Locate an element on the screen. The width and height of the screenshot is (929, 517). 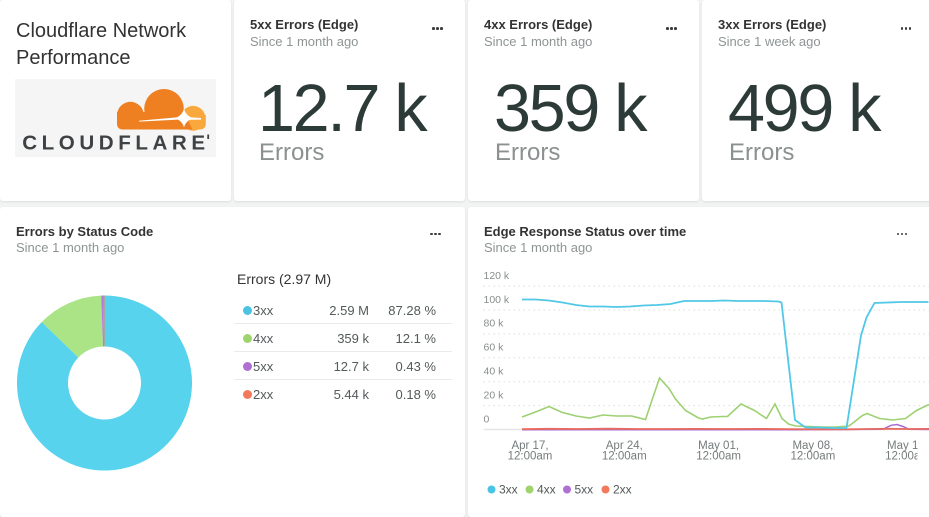
svg-text: 2xx is located at coordinates (622, 489).